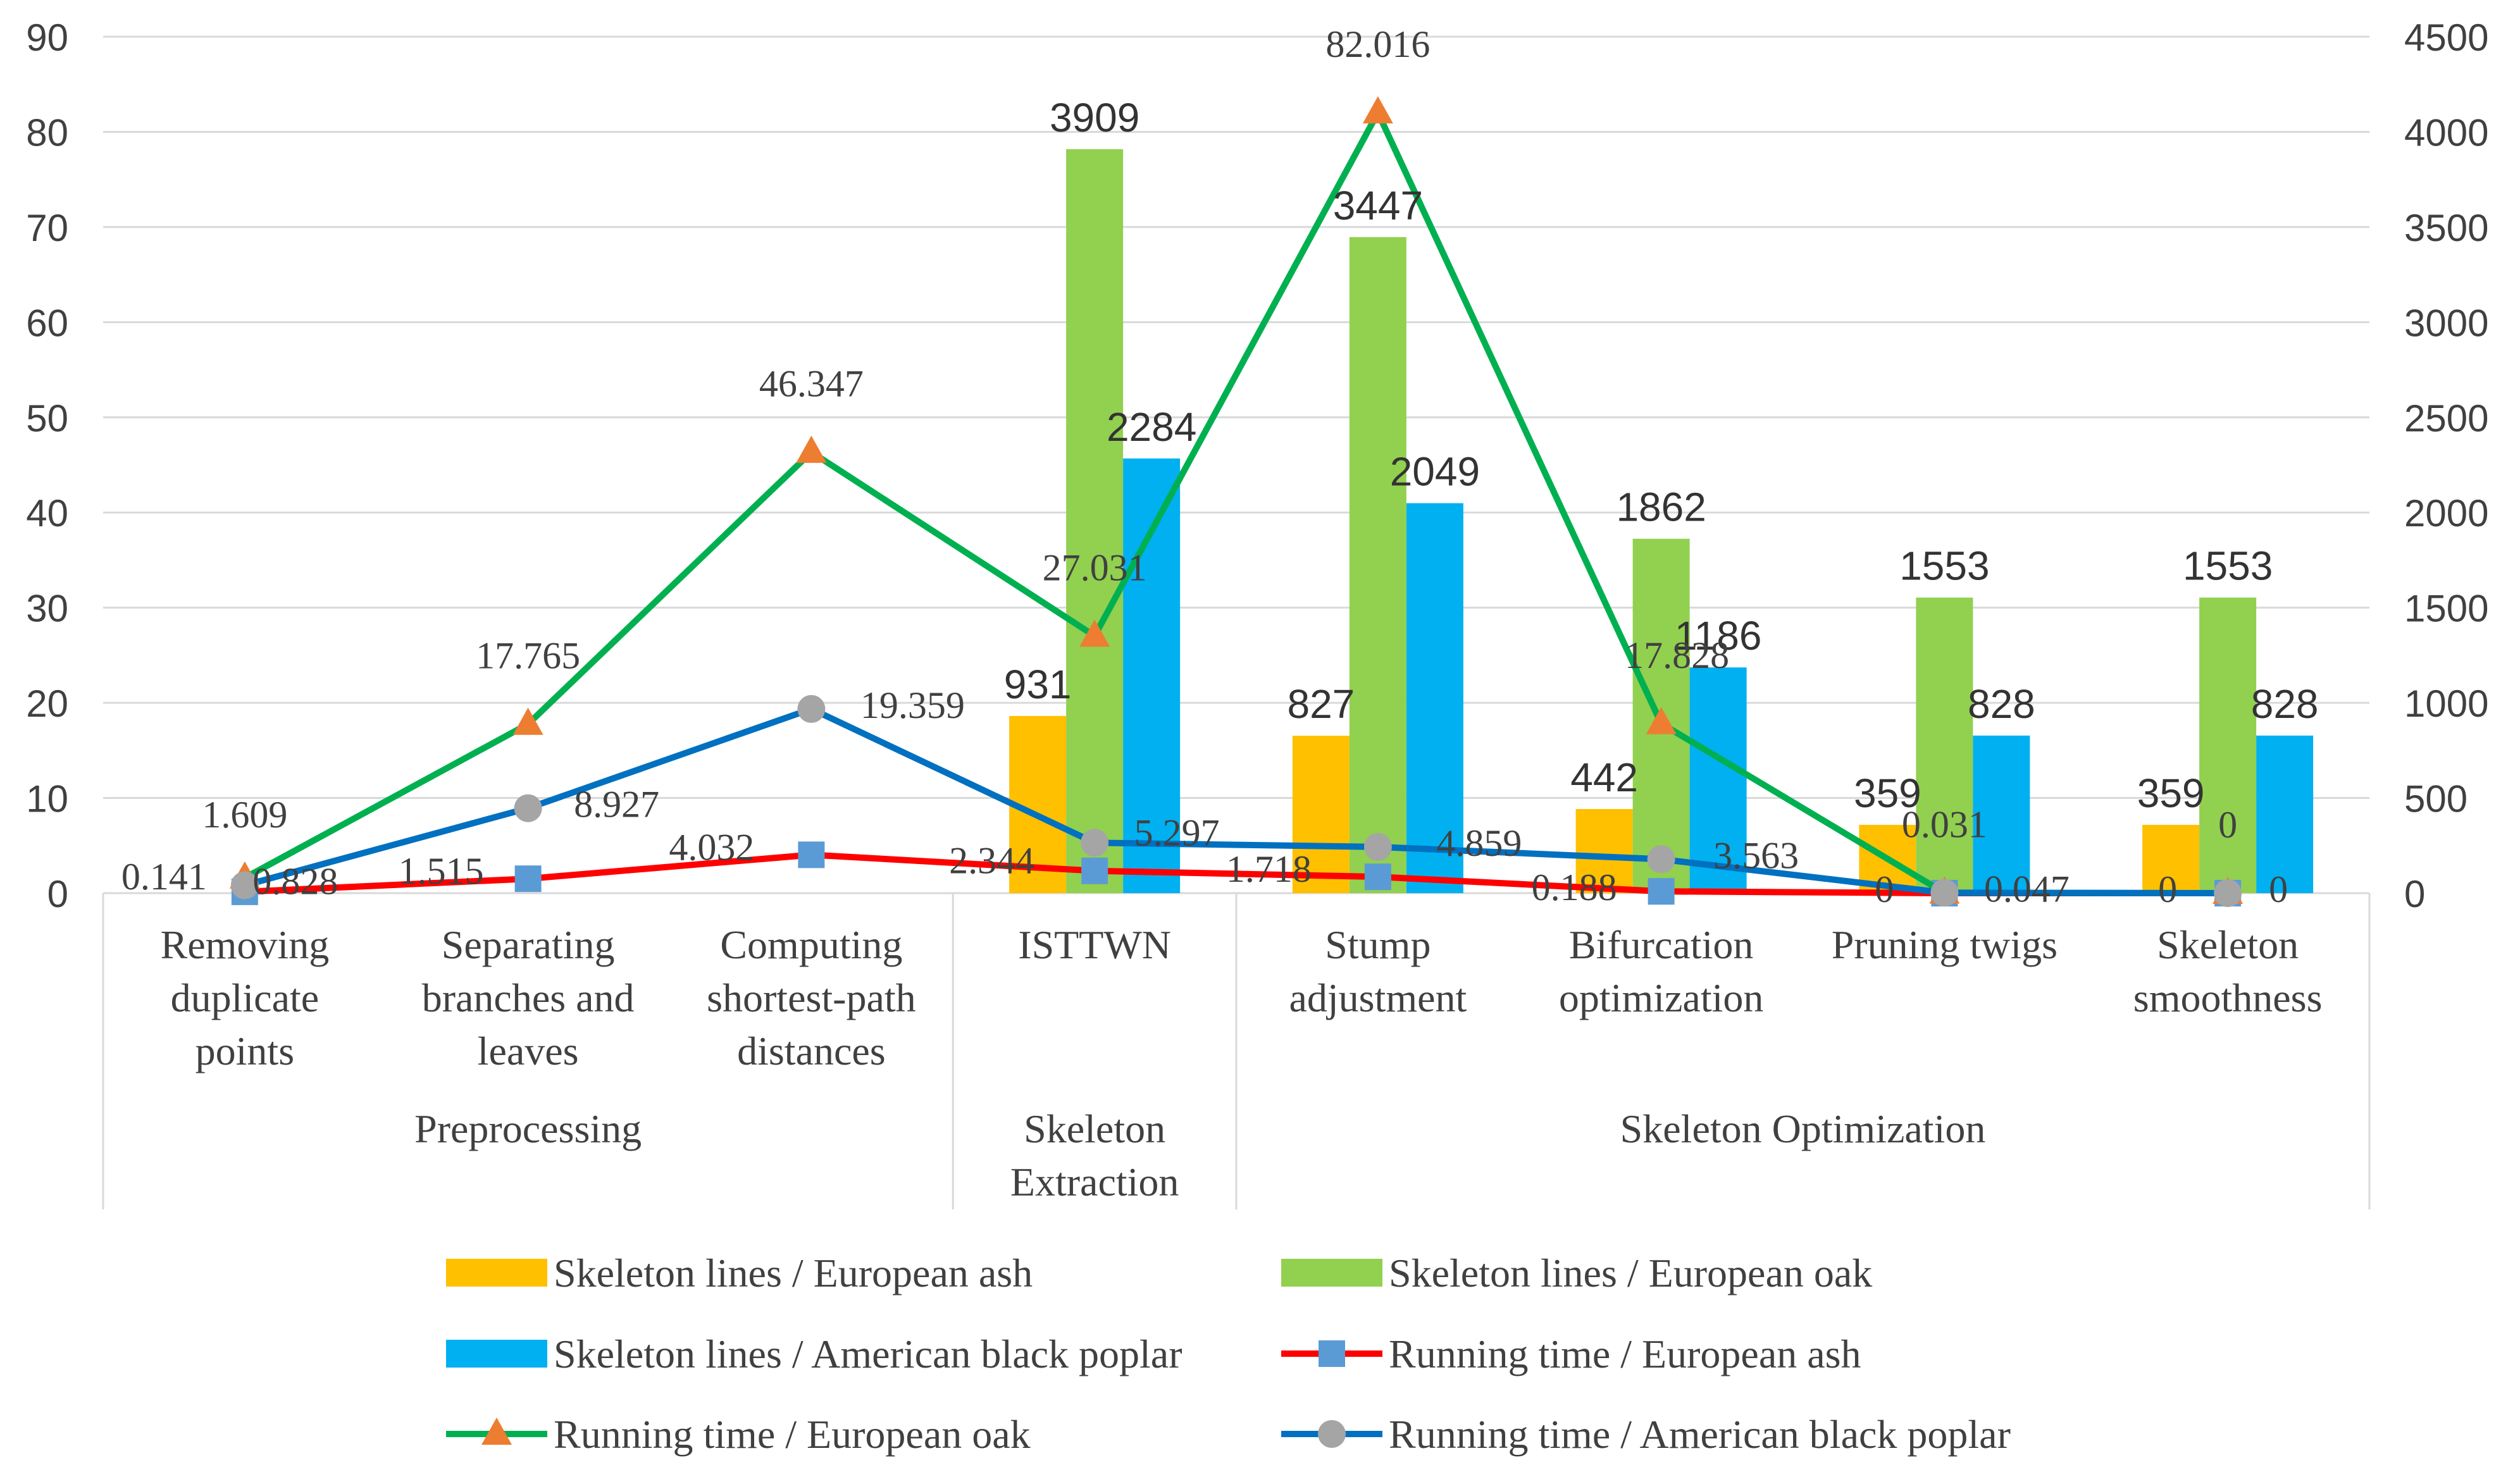  I want to click on right-axis-tick-label: 1500, so click(2446, 609).